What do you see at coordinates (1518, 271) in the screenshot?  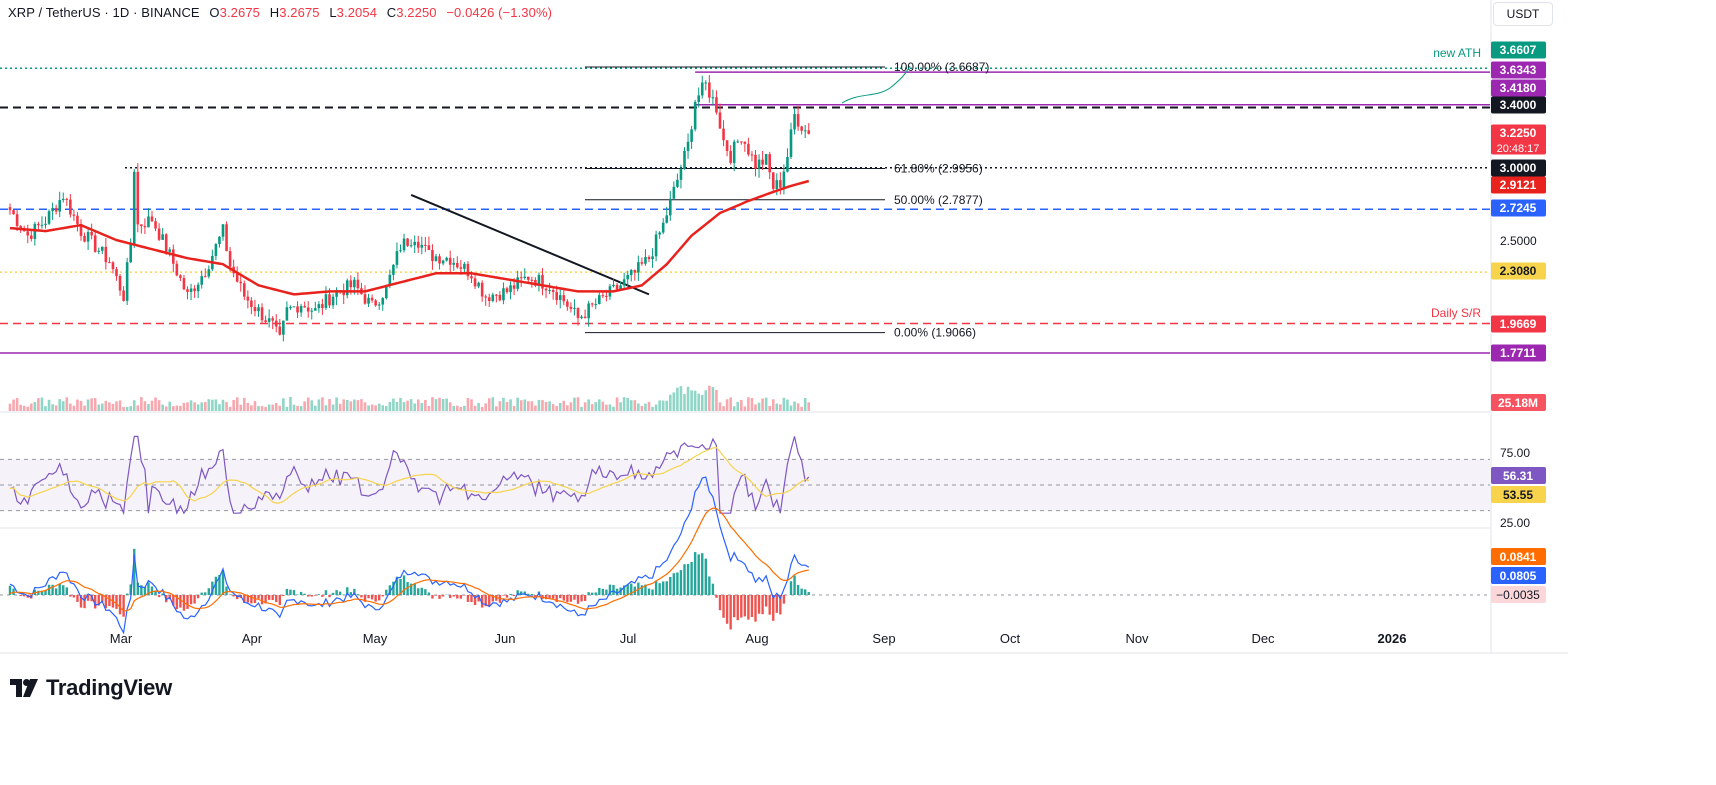 I see `price-tag-label: 2.3080` at bounding box center [1518, 271].